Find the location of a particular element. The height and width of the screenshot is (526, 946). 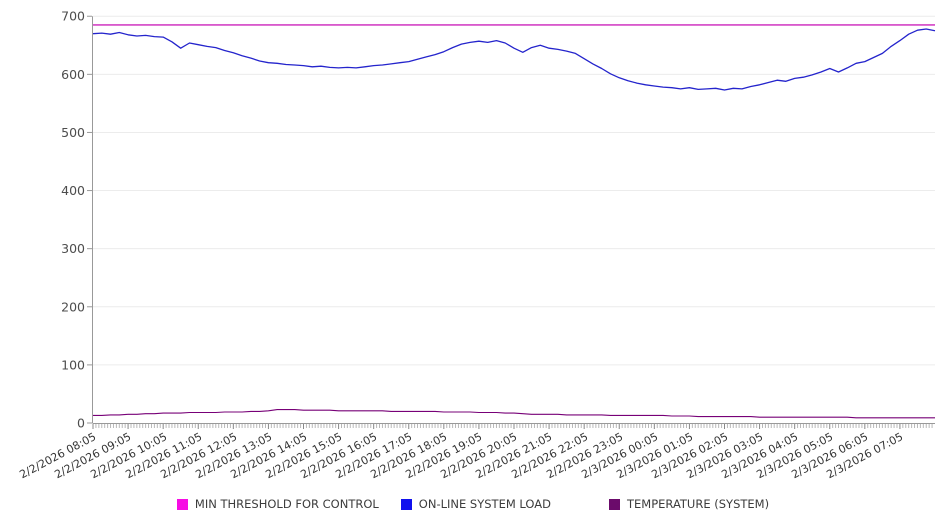

legend-item-online-system-load: ON-LINE SYSTEM LOAD is located at coordinates (475, 504).